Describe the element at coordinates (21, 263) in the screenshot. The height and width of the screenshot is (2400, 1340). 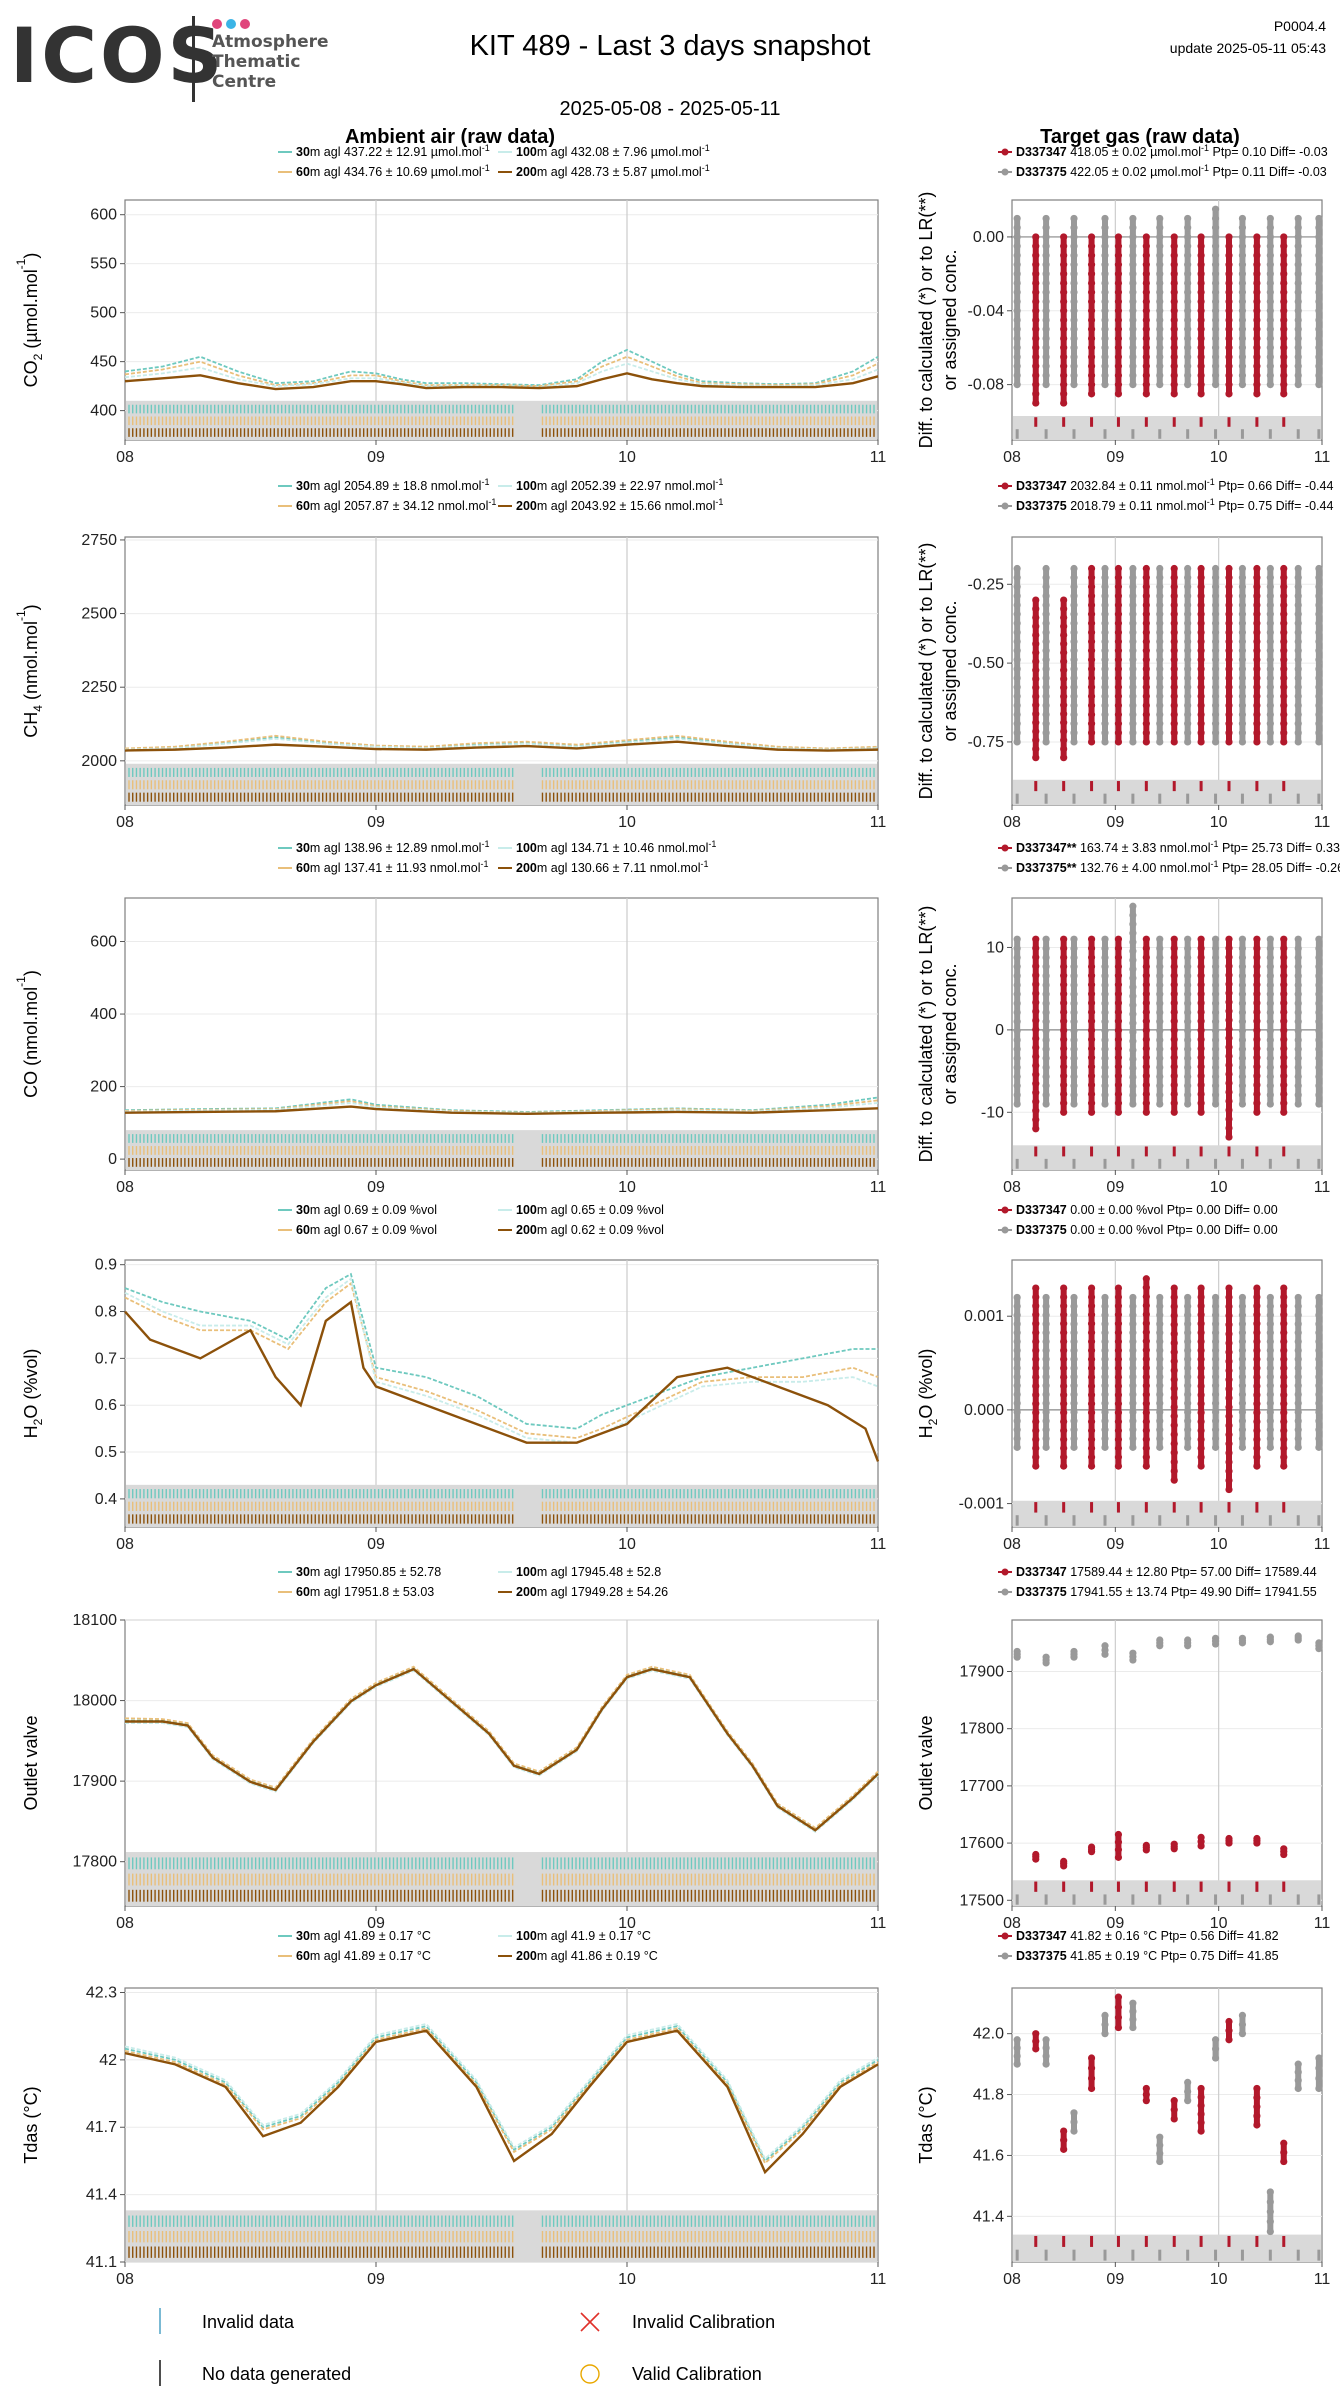
I see `y-axis-label-part: -1` at that location.